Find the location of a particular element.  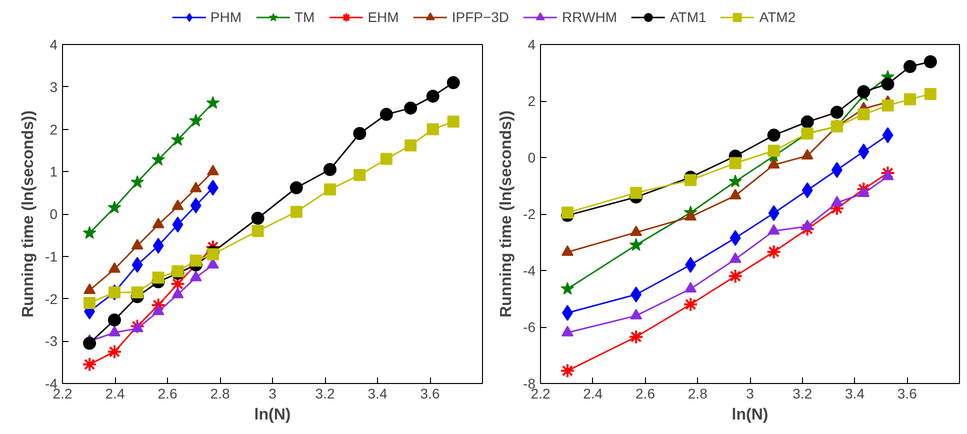

y-tick-label: 3 is located at coordinates (54, 86).